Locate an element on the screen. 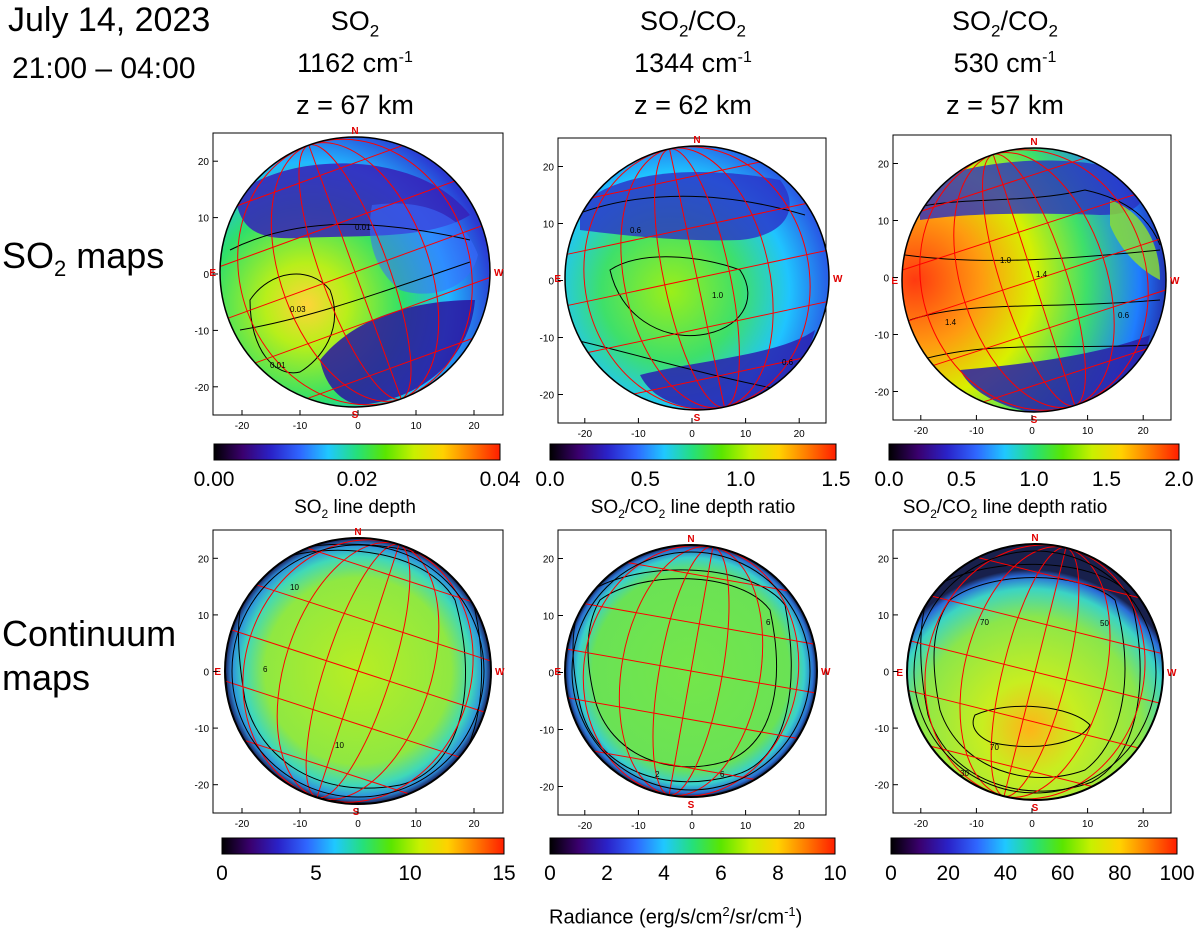  row-label-continuum-line1: Continuum is located at coordinates (89, 633).